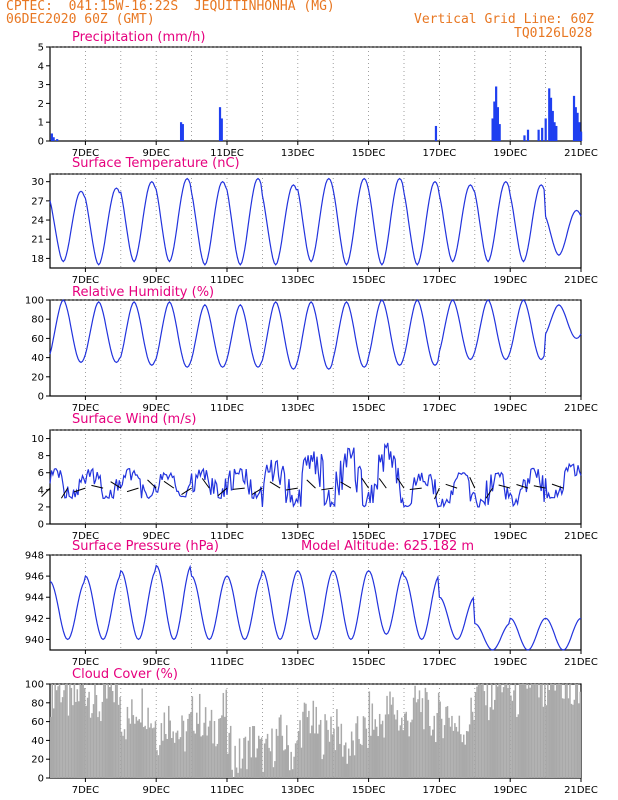  What do you see at coordinates (37, 377) in the screenshot?
I see `y-tick-label: 20` at bounding box center [37, 377].